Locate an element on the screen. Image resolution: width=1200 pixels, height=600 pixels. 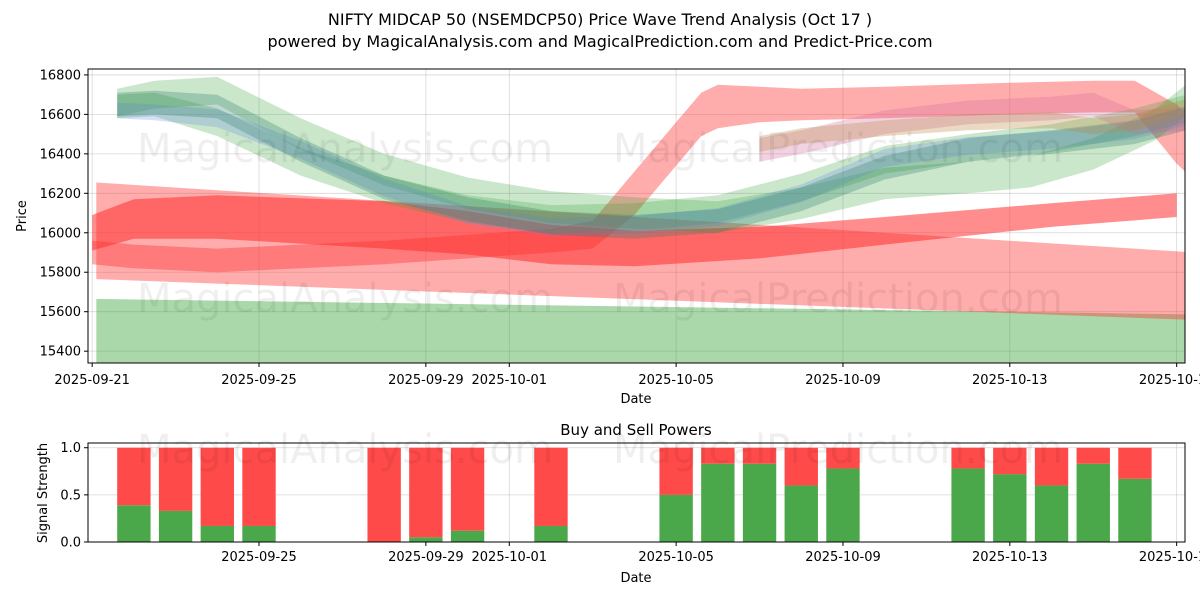
signal-bars is located at coordinates (634, 494).